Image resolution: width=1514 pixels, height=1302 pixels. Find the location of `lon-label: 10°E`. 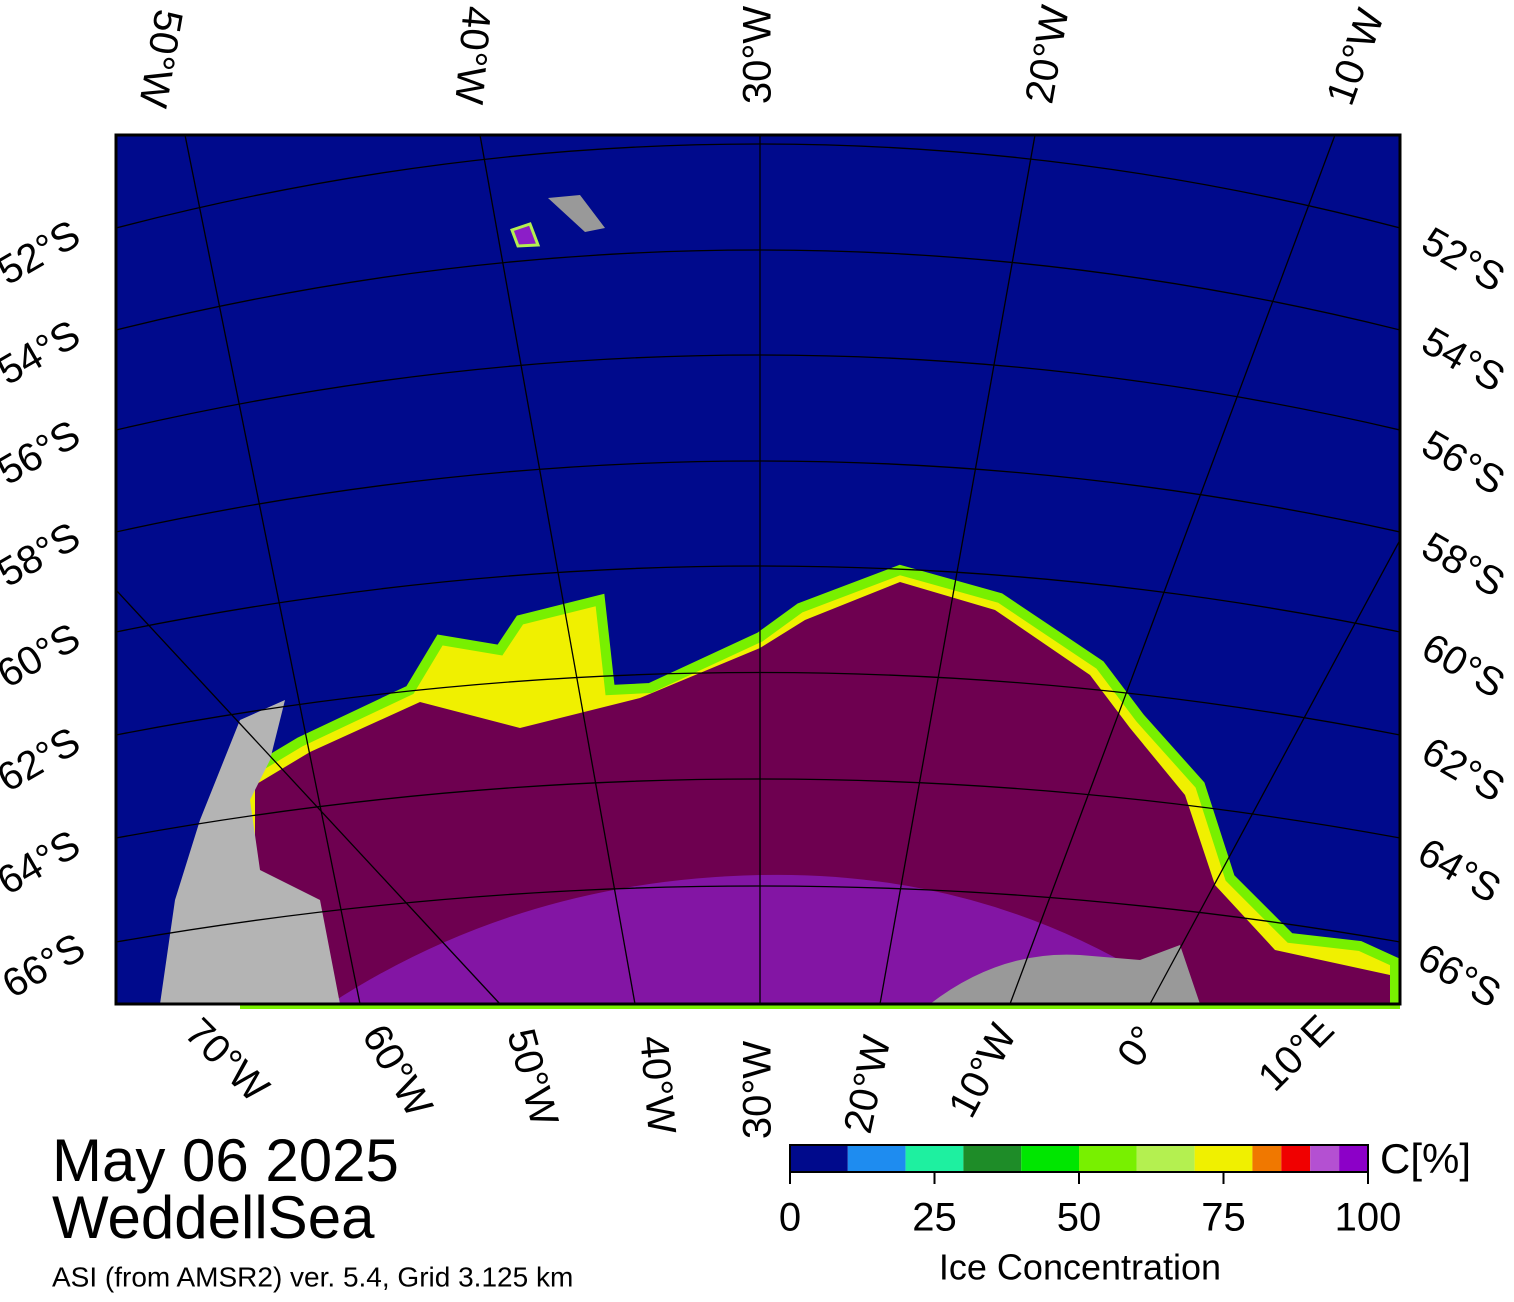

lon-label: 10°E is located at coordinates (1296, 1053).